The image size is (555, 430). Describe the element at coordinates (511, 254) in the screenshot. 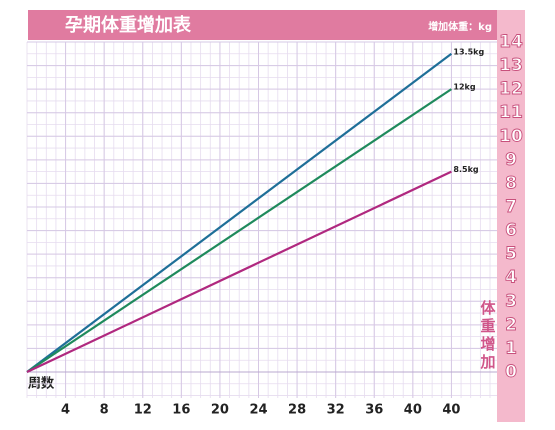

I see `y-tick-label: 5` at that location.